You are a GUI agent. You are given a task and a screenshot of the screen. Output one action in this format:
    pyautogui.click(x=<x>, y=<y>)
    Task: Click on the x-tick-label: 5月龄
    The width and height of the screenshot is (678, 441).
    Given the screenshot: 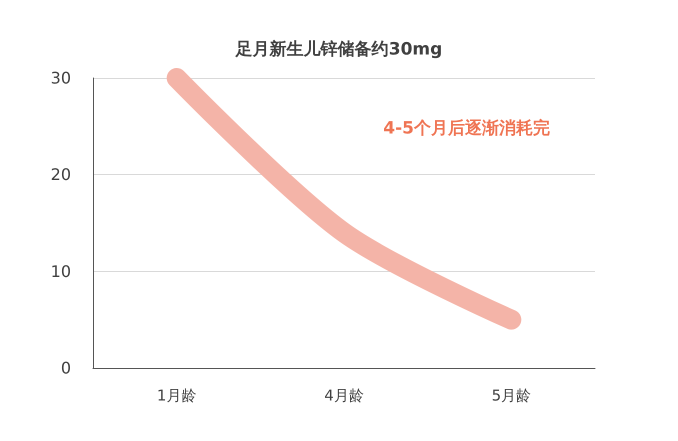 What is the action you would take?
    pyautogui.click(x=512, y=395)
    